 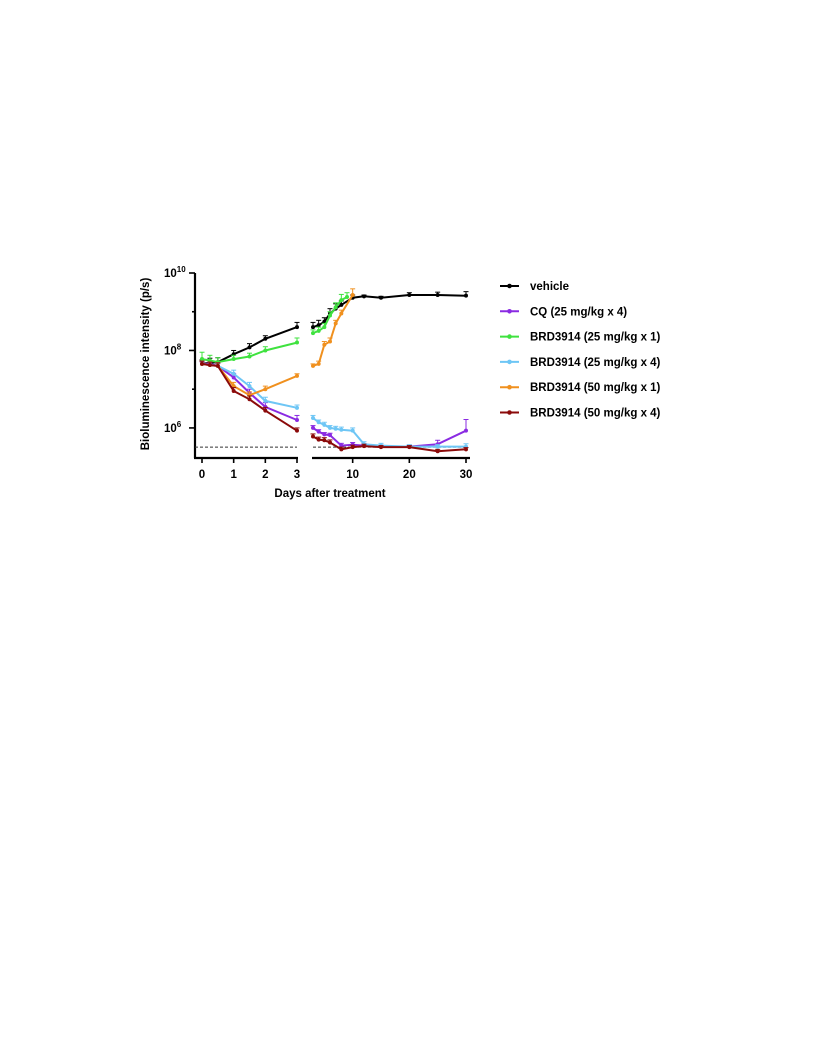 I want to click on series-line, so click(x=389, y=444).